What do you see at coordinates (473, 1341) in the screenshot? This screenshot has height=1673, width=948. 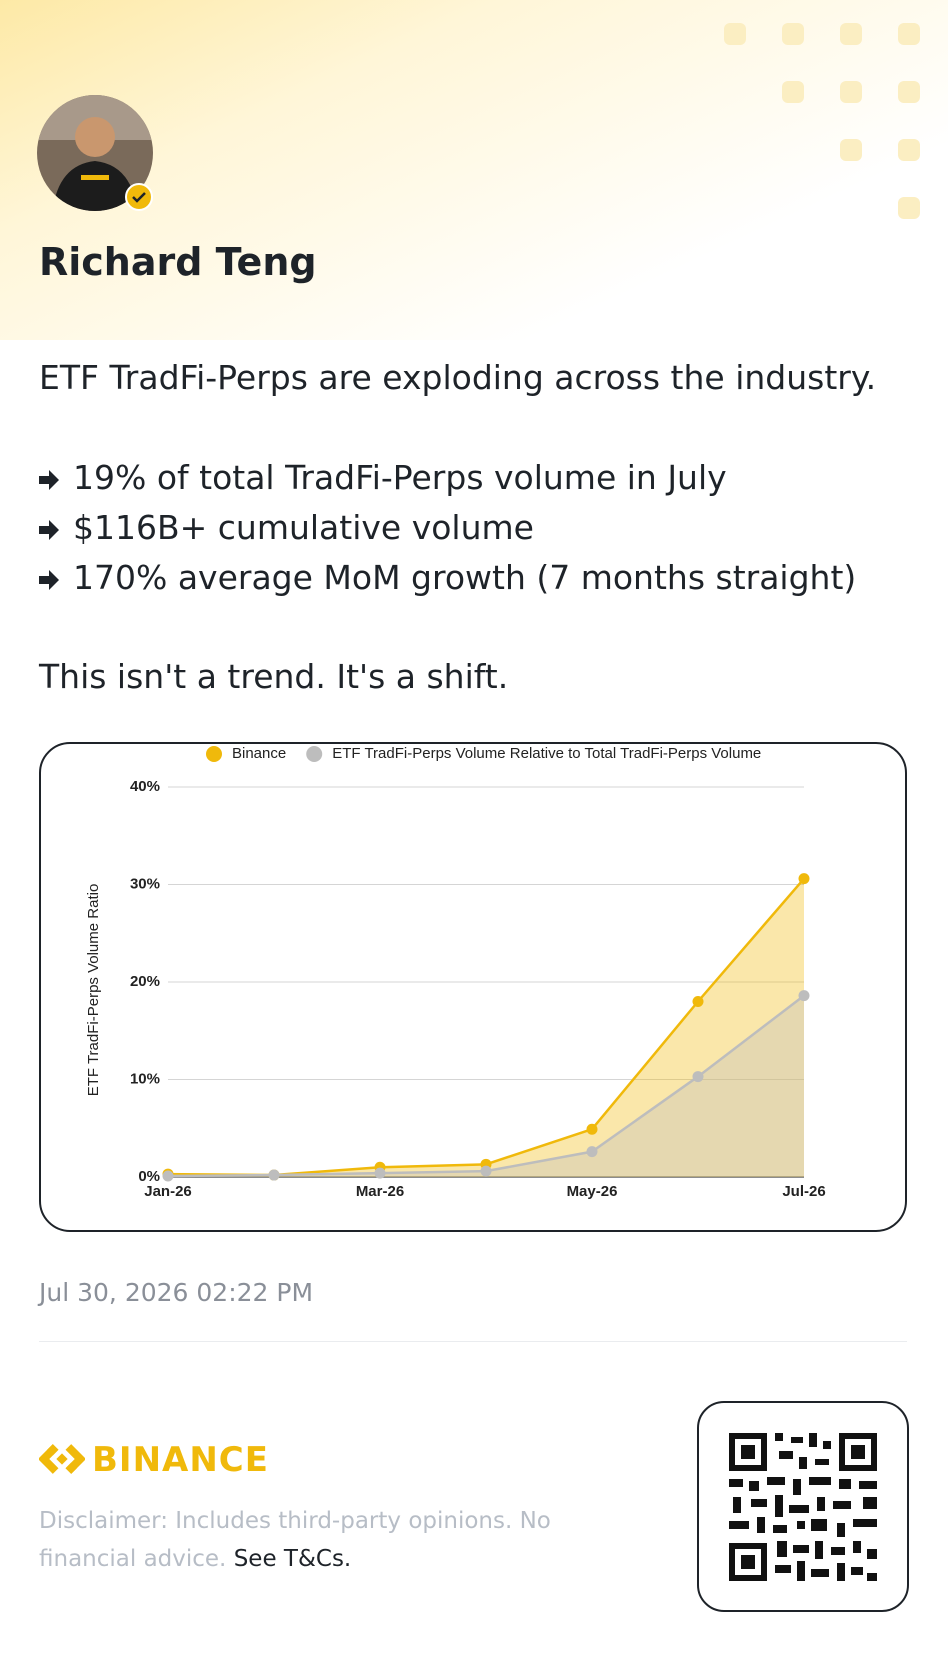 I see `divider` at bounding box center [473, 1341].